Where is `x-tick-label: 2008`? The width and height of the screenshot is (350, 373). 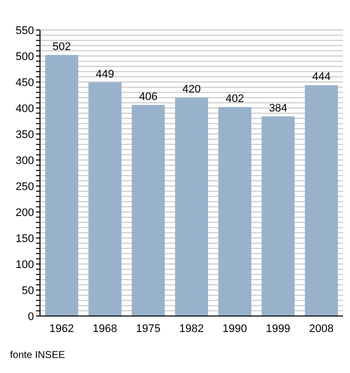 x-tick-label: 2008 is located at coordinates (321, 328).